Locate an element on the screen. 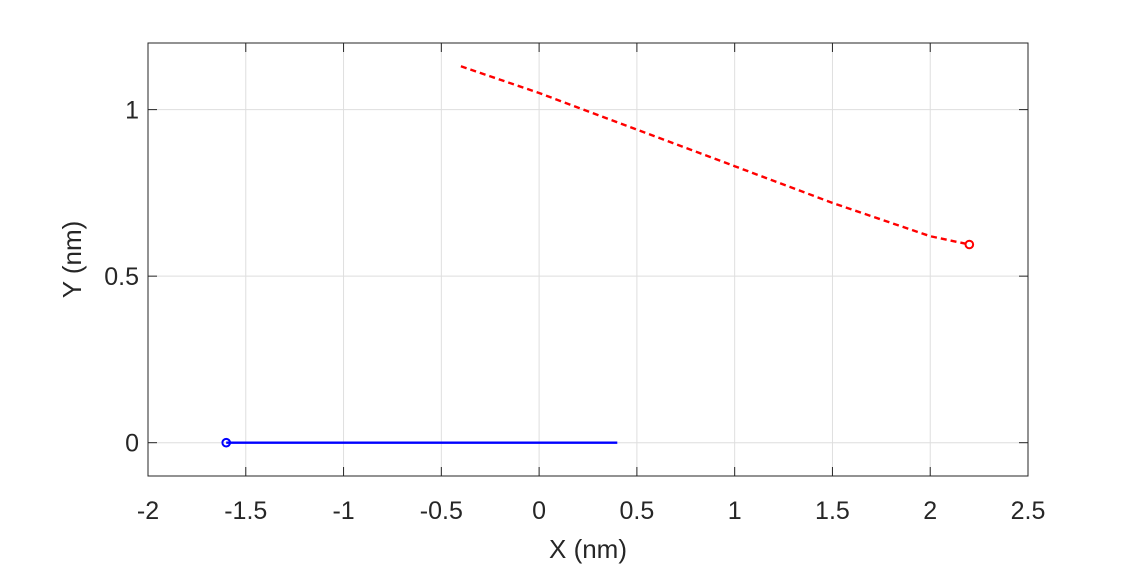 The height and width of the screenshot is (569, 1135). y-tick-label: 0.5 is located at coordinates (121, 277).